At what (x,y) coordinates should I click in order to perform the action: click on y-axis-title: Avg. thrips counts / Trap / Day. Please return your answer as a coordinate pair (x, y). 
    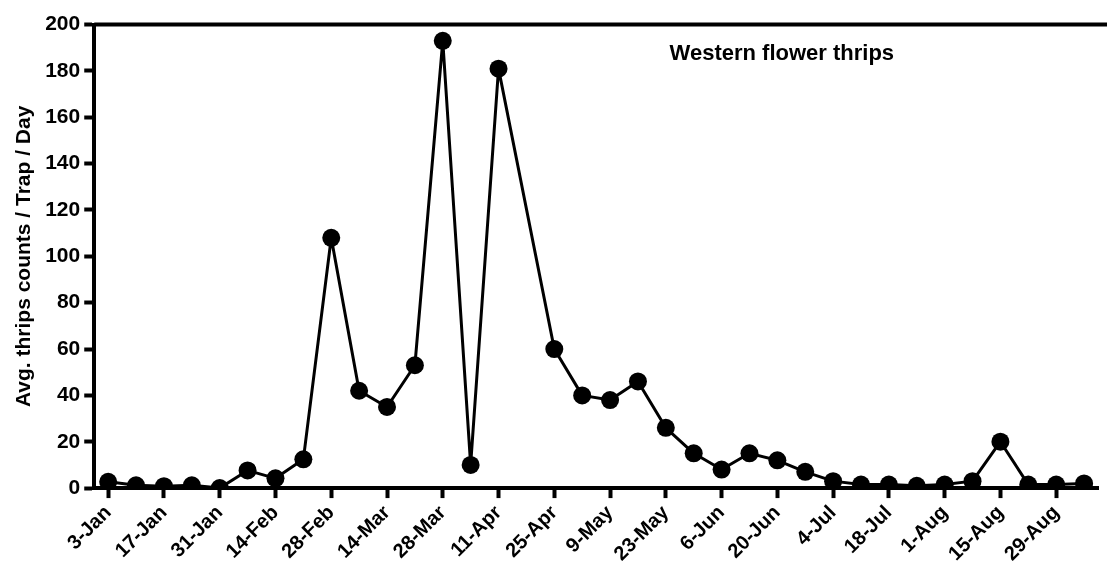
    Looking at the image, I should click on (23, 256).